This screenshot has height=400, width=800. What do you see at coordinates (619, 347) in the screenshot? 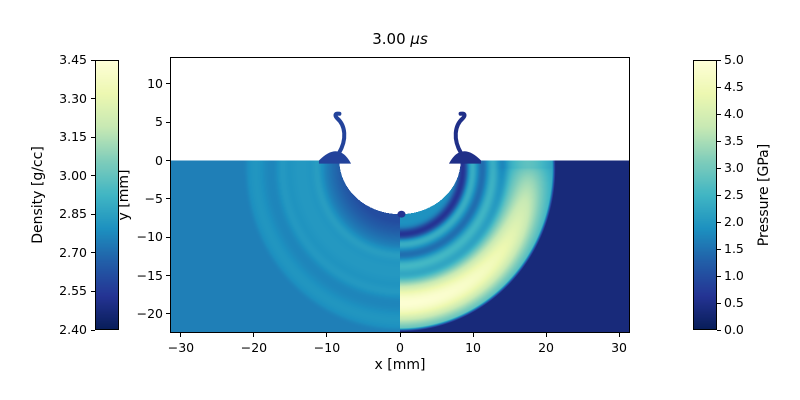
I see `x-tick-label: 30` at bounding box center [619, 347].